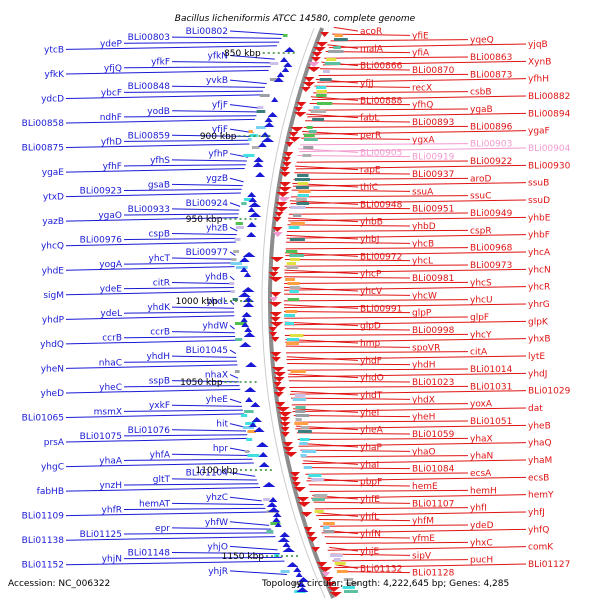 This screenshot has width=600, height=600. What do you see at coordinates (370, 344) in the screenshot?
I see `reverse-gene-label: hmp` at bounding box center [370, 344].